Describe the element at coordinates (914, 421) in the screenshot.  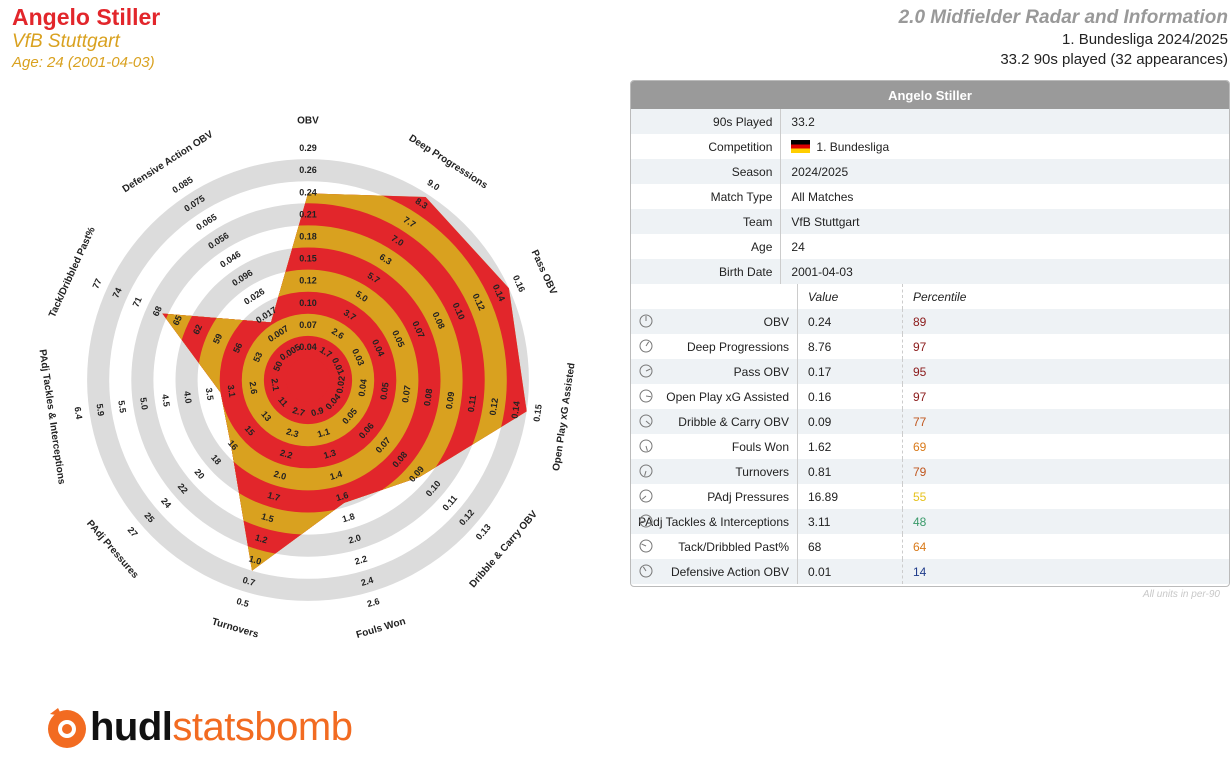
I see `metric-percentile: 77` at that location.